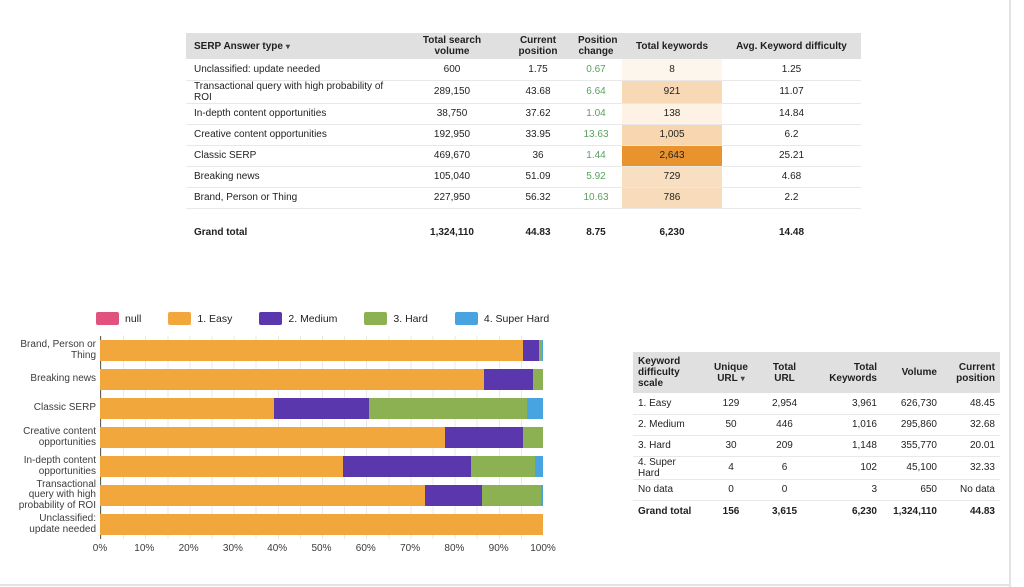 The height and width of the screenshot is (587, 1024). I want to click on x-axis-tick-label: 100%, so click(543, 548).